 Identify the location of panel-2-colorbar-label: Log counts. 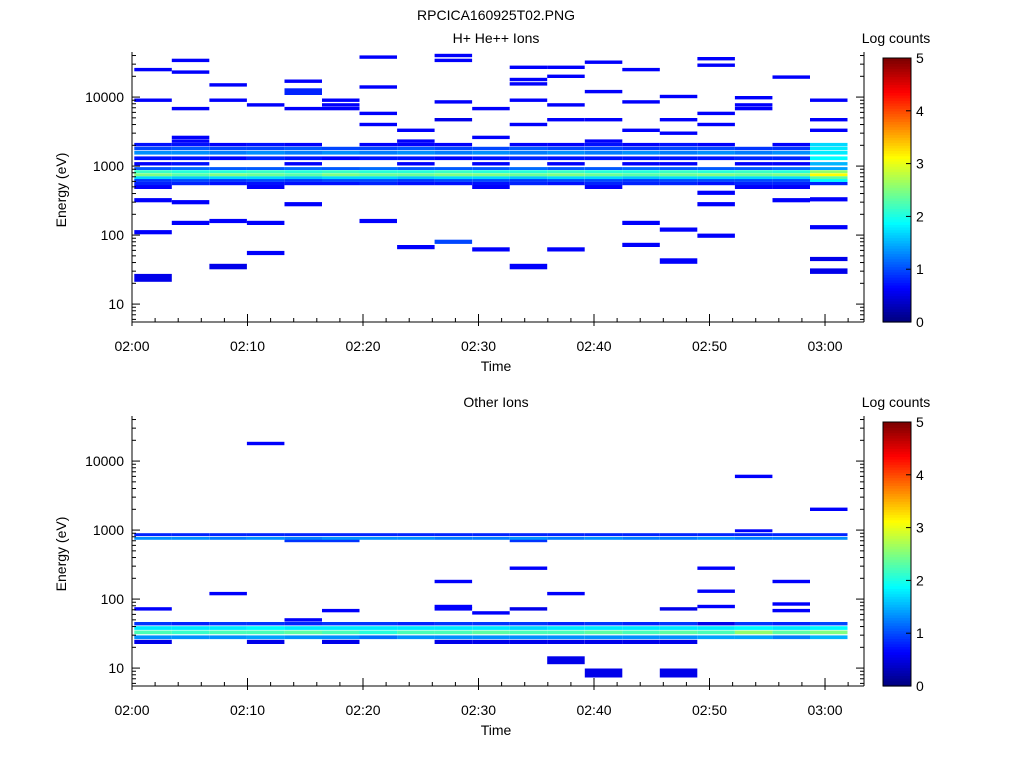
(896, 402).